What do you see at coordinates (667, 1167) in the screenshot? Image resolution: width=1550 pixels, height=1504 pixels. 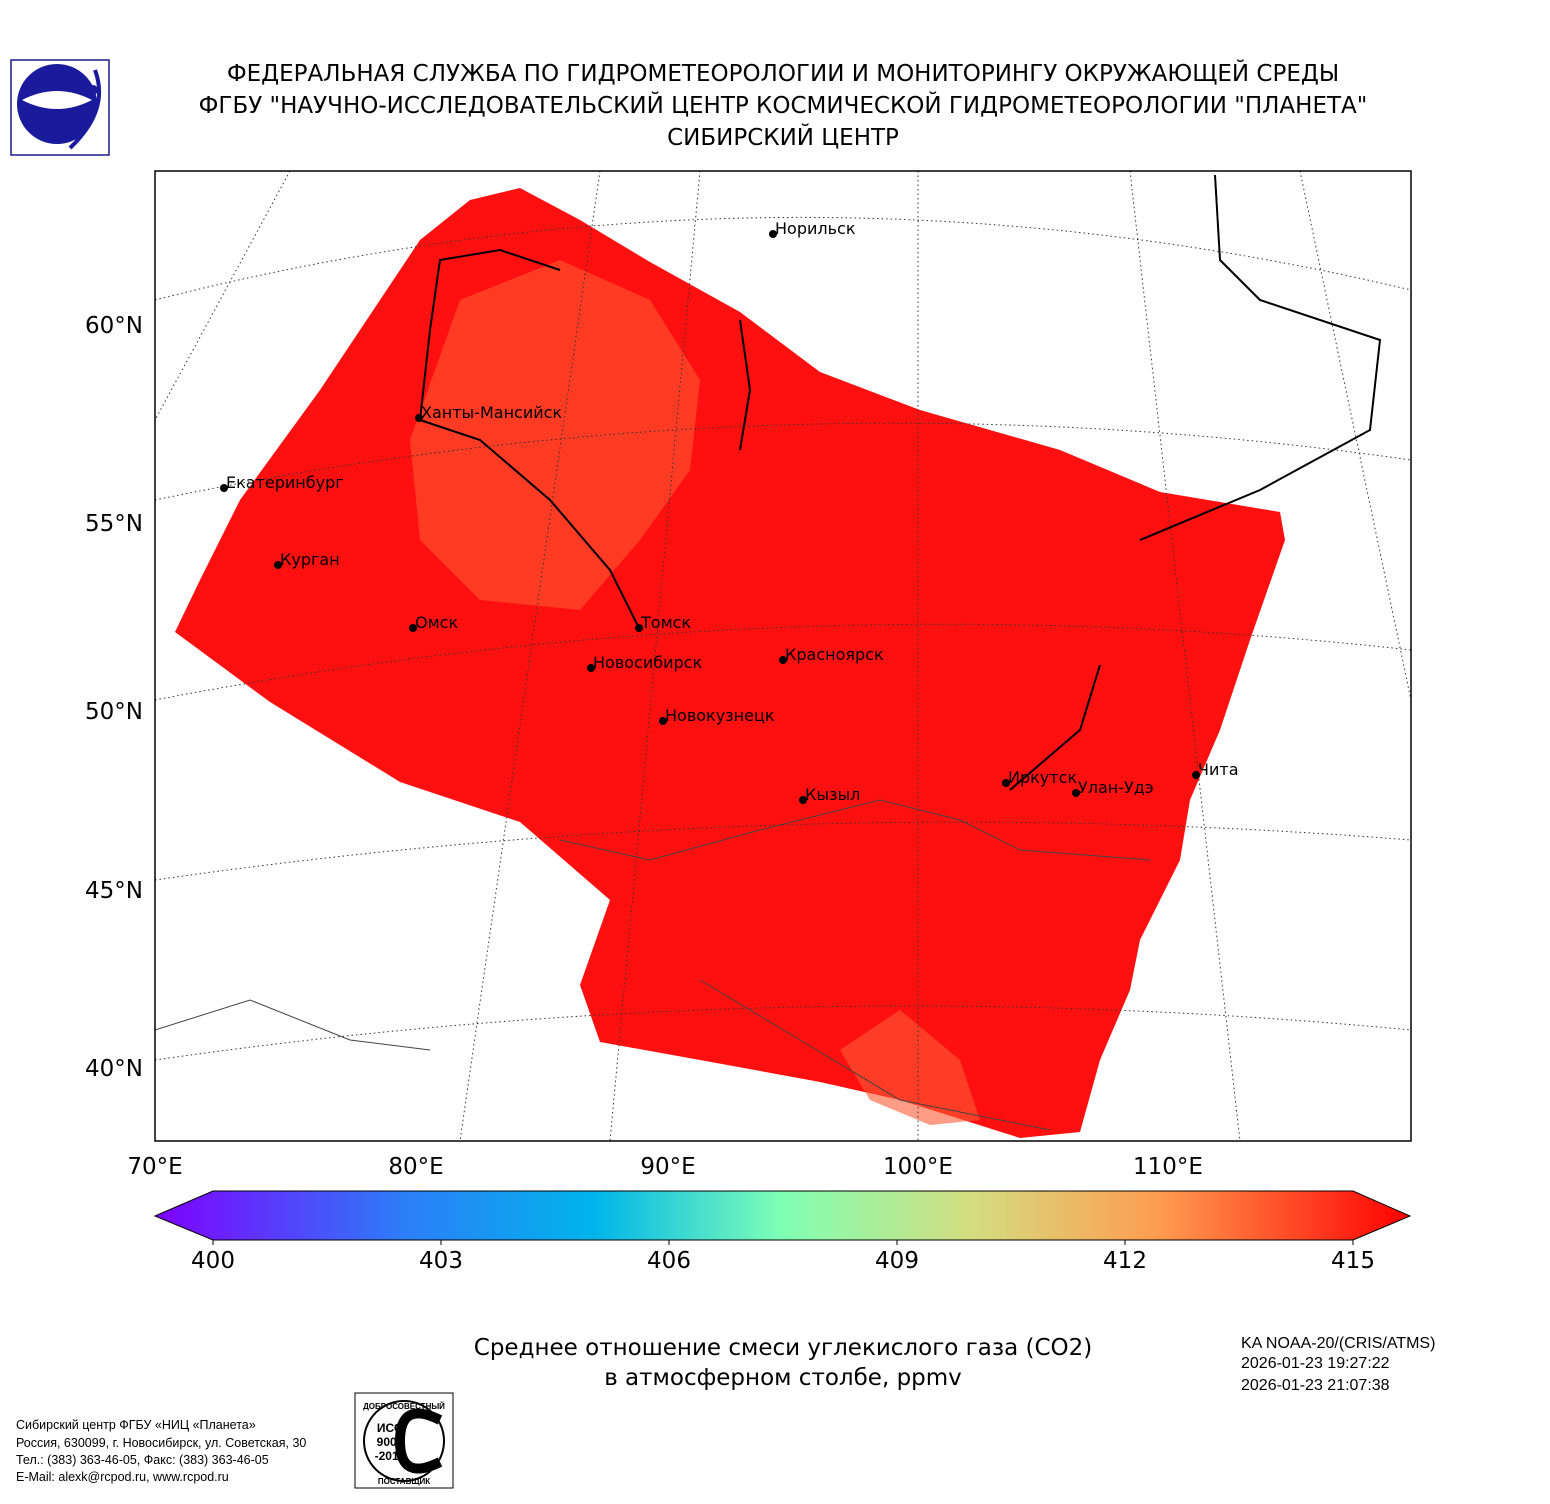 I see `lon-label: 90°E` at bounding box center [667, 1167].